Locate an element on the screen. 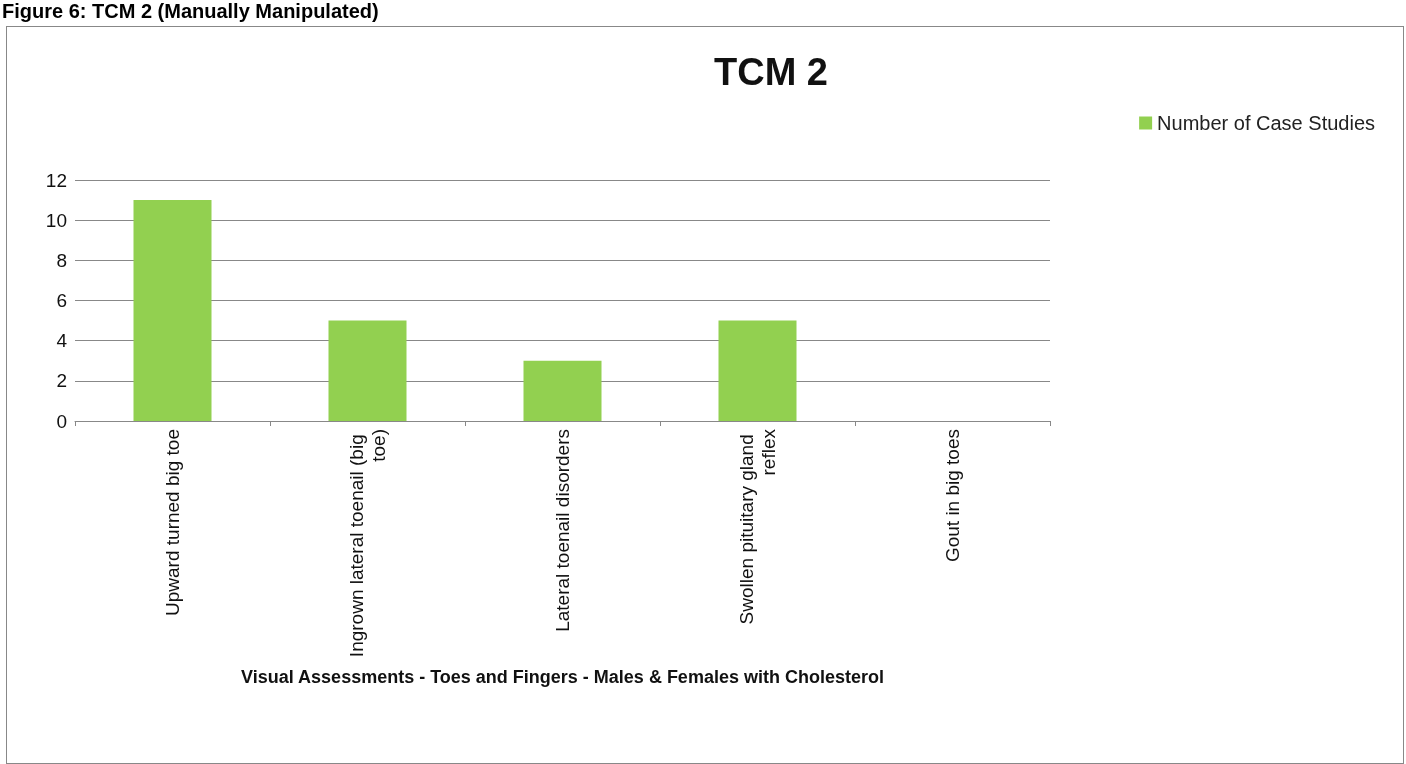 This screenshot has width=1406, height=764. y-tick-label: 12 is located at coordinates (56, 180).